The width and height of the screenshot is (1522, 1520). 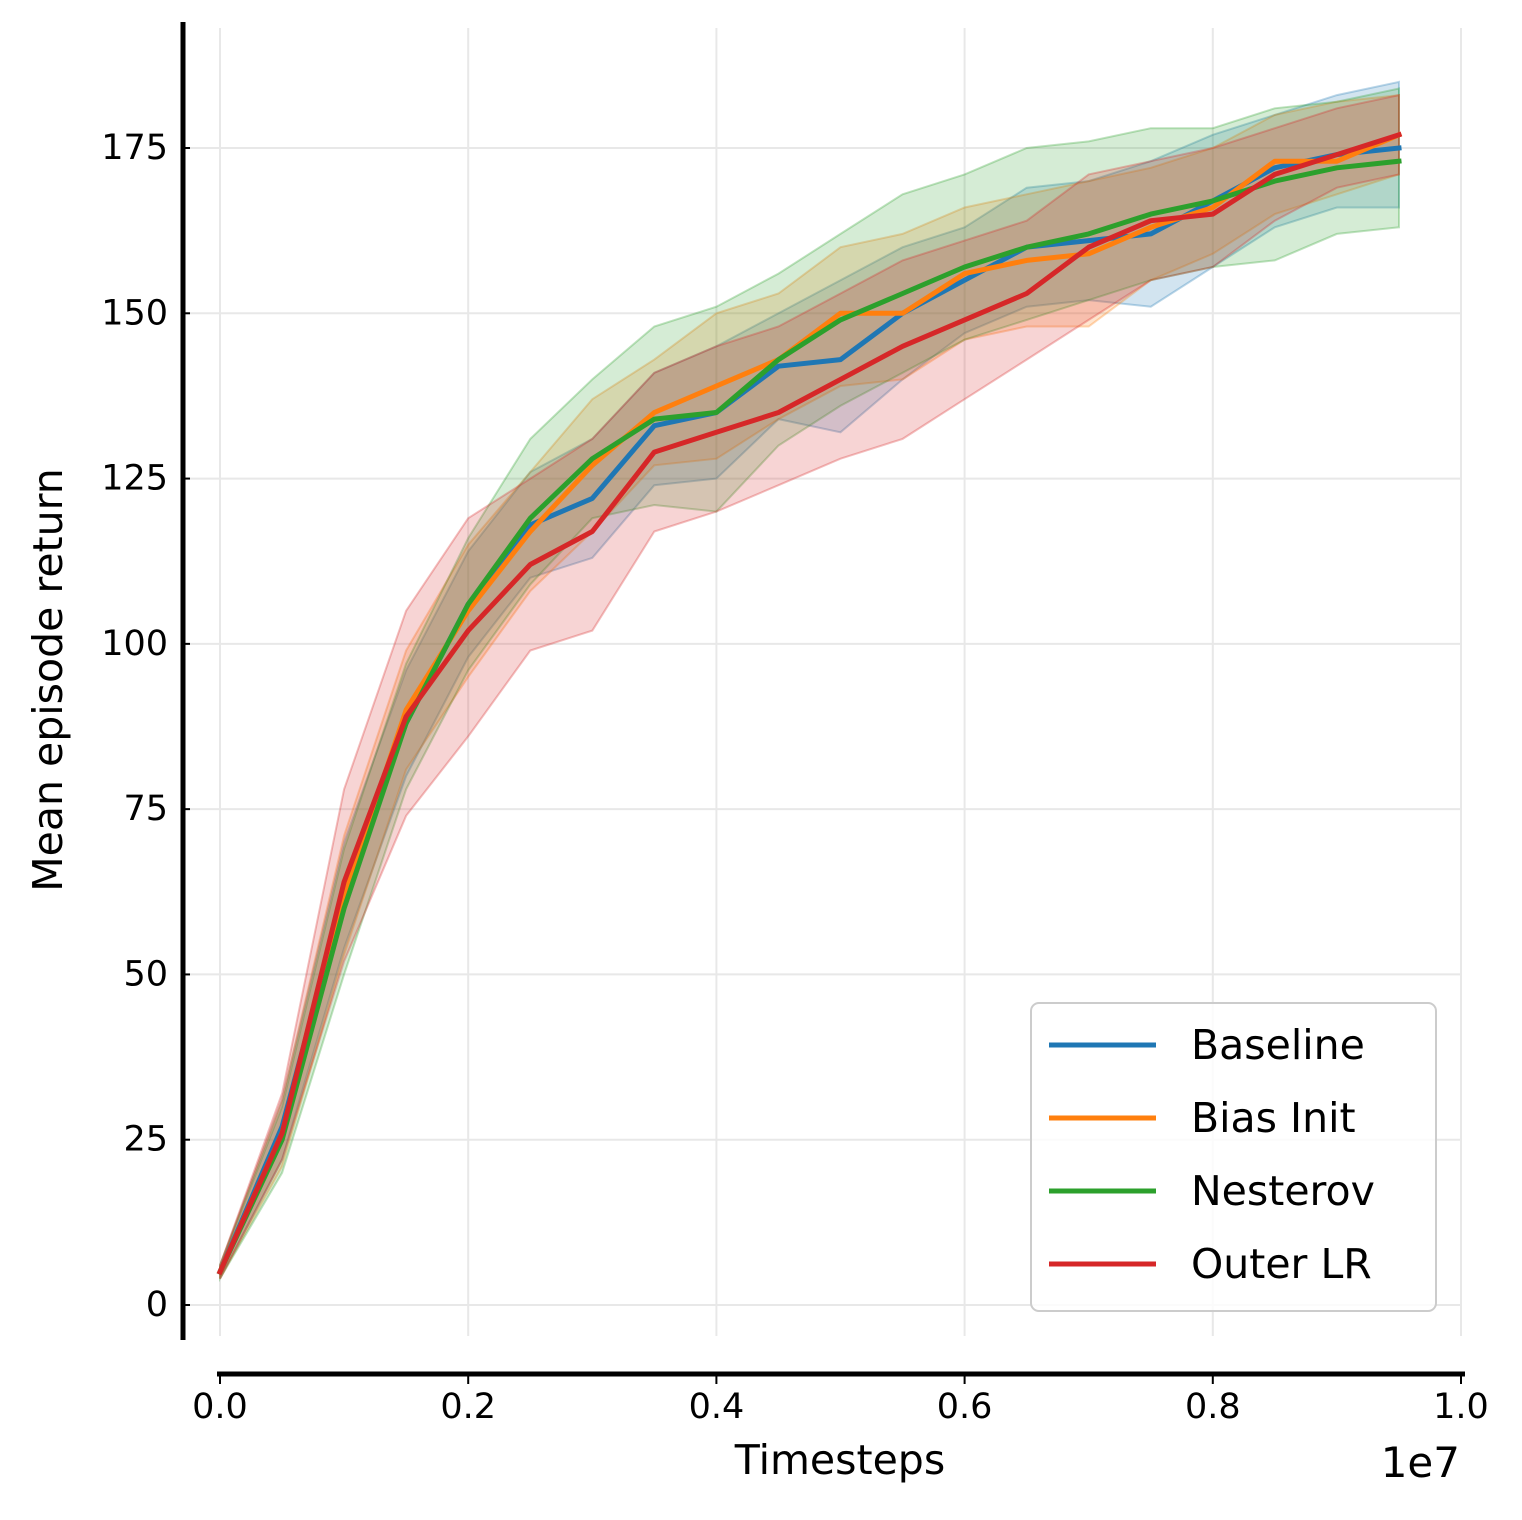 What do you see at coordinates (145, 809) in the screenshot?
I see `y-tick-label: 75` at bounding box center [145, 809].